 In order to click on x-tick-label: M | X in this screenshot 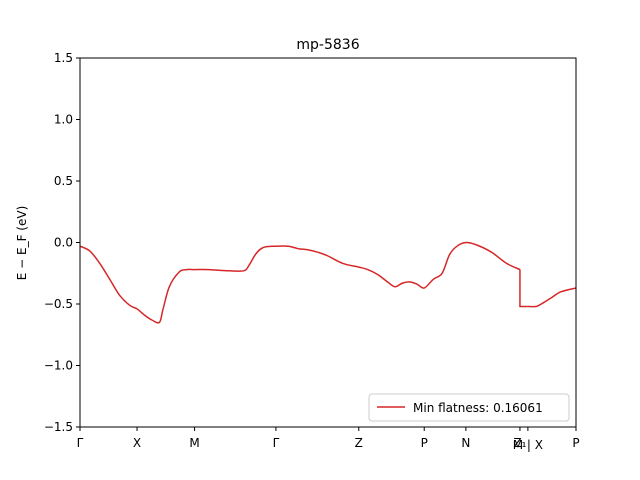, I will do `click(528, 445)`.